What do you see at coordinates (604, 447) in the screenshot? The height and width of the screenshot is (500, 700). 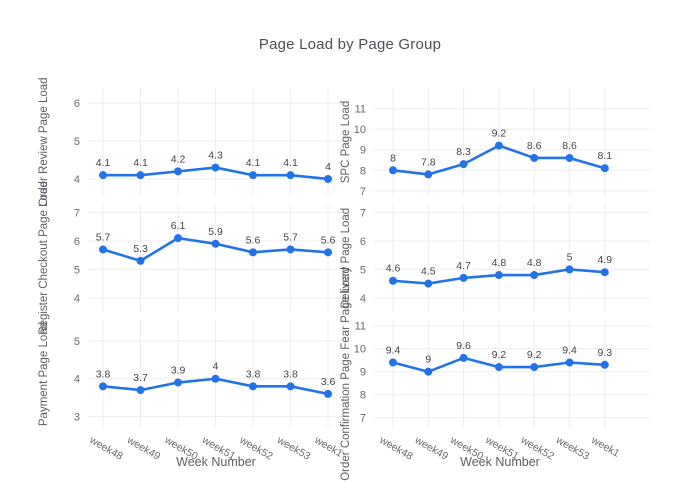 I see `x-tick-label: week1` at bounding box center [604, 447].